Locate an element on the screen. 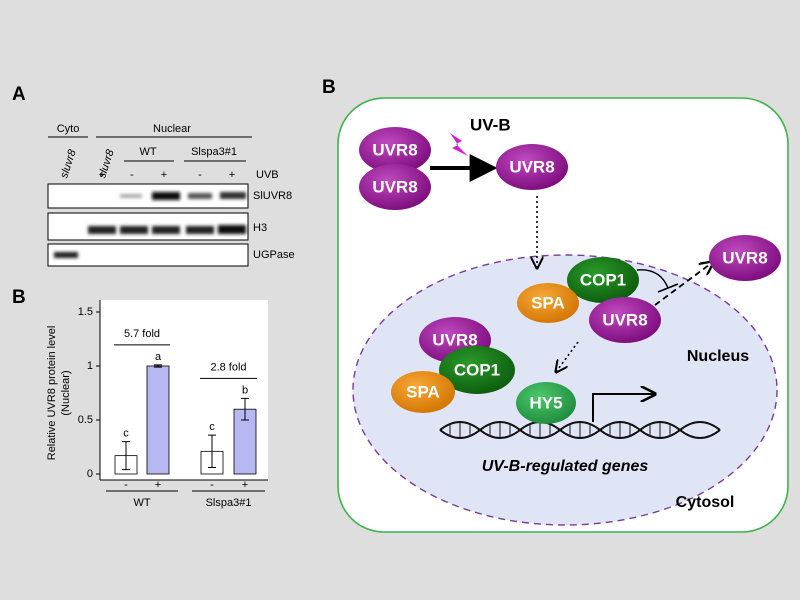  uvb-label: UV-B is located at coordinates (490, 124).